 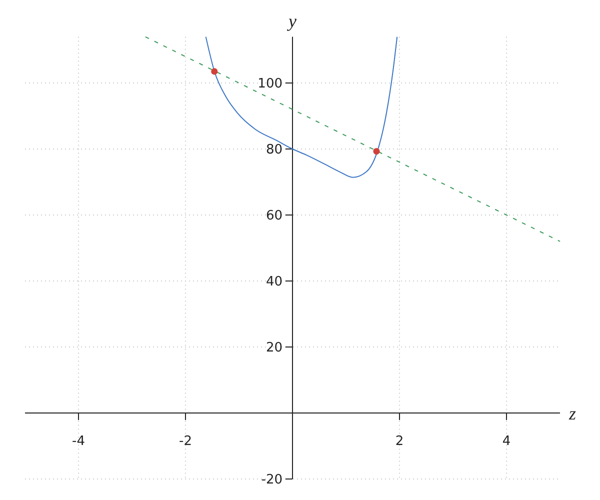 I want to click on y-tick-label: 80, so click(x=274, y=150).